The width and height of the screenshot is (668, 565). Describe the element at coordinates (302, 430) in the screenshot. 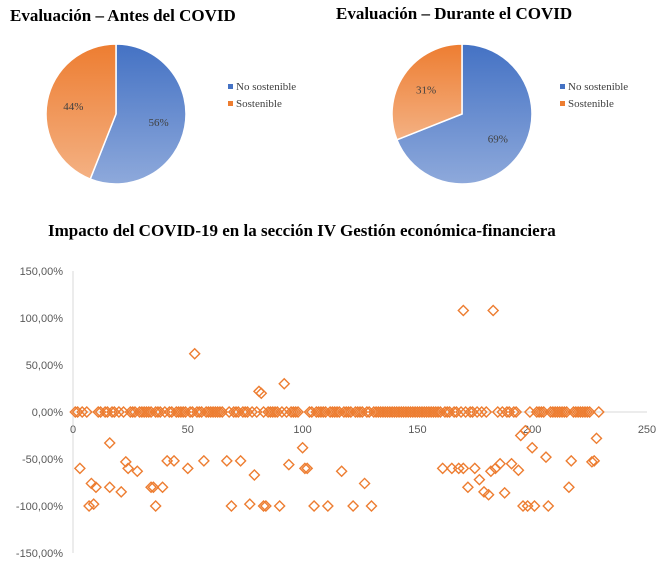

I see `x-tick-label-100: 100` at that location.